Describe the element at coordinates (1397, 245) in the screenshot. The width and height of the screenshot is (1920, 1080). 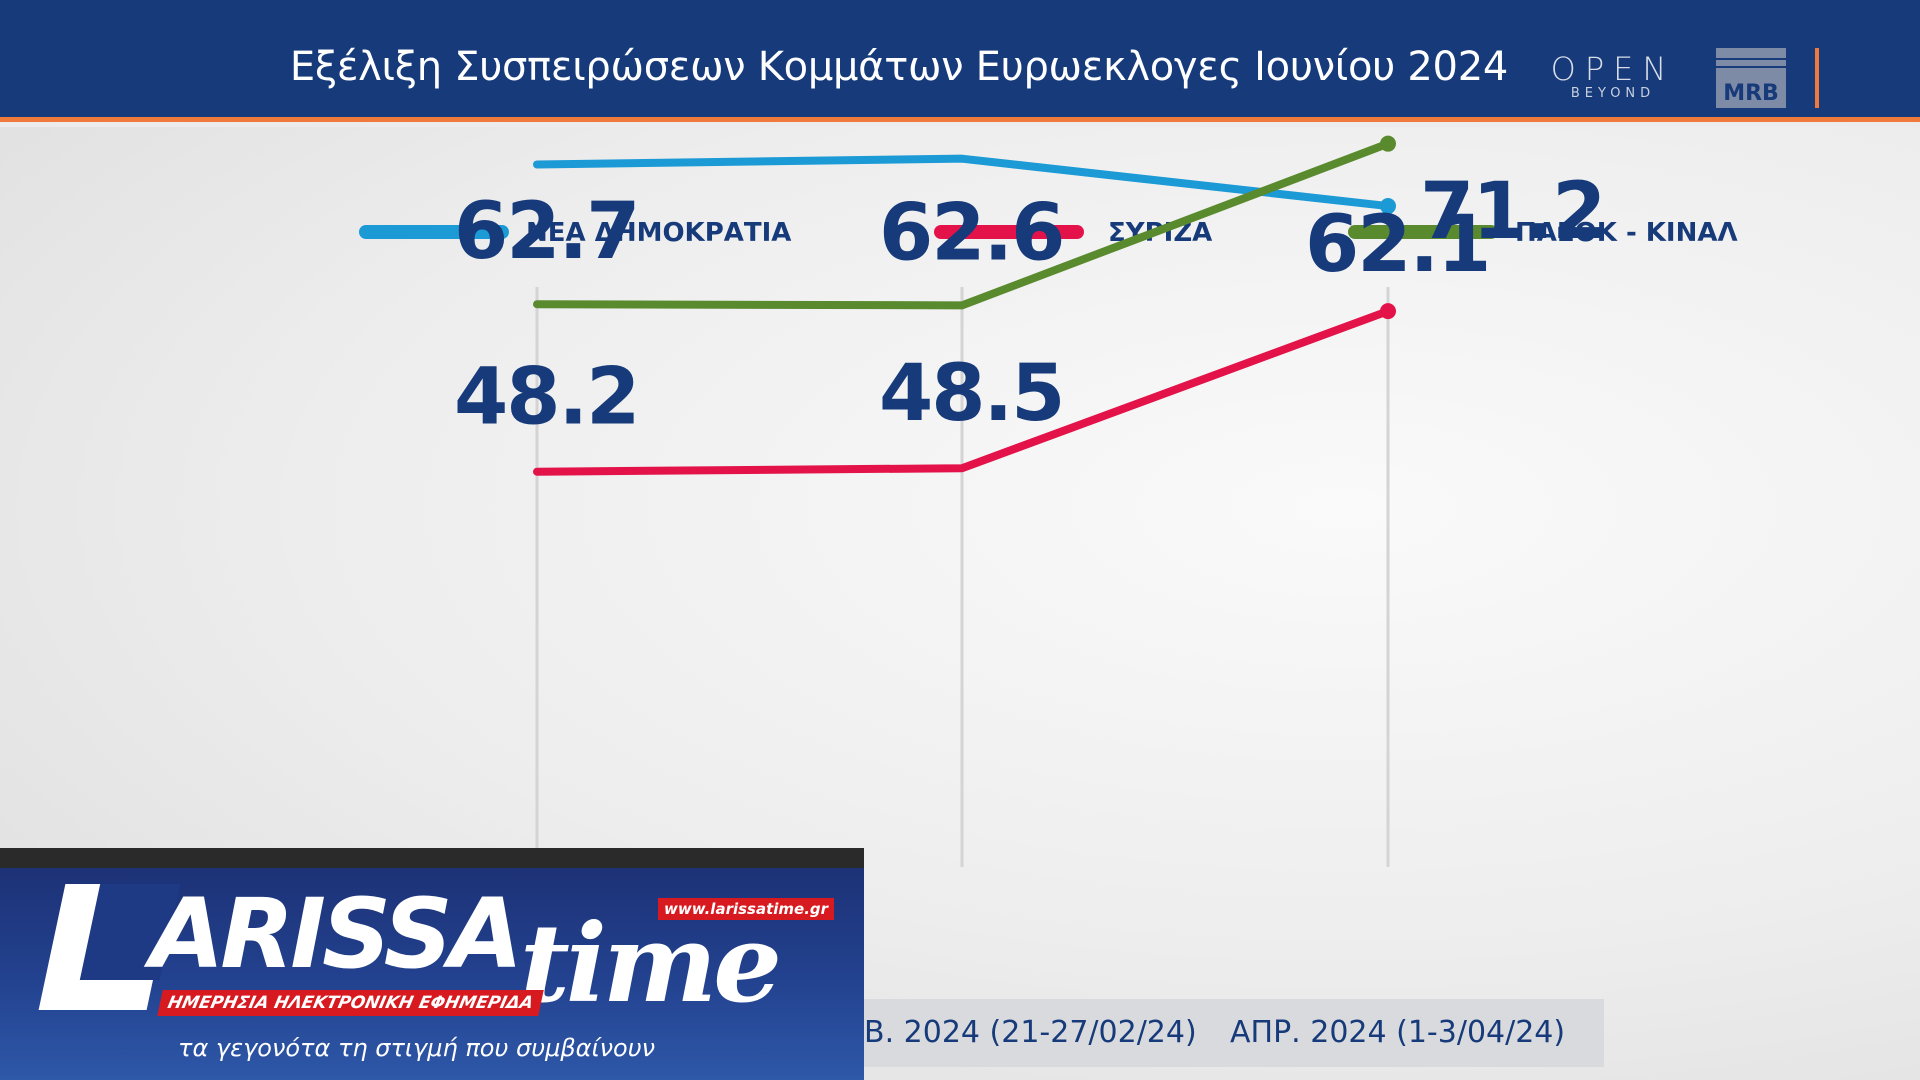
I see `data-label-s1-p2: 62.1` at that location.